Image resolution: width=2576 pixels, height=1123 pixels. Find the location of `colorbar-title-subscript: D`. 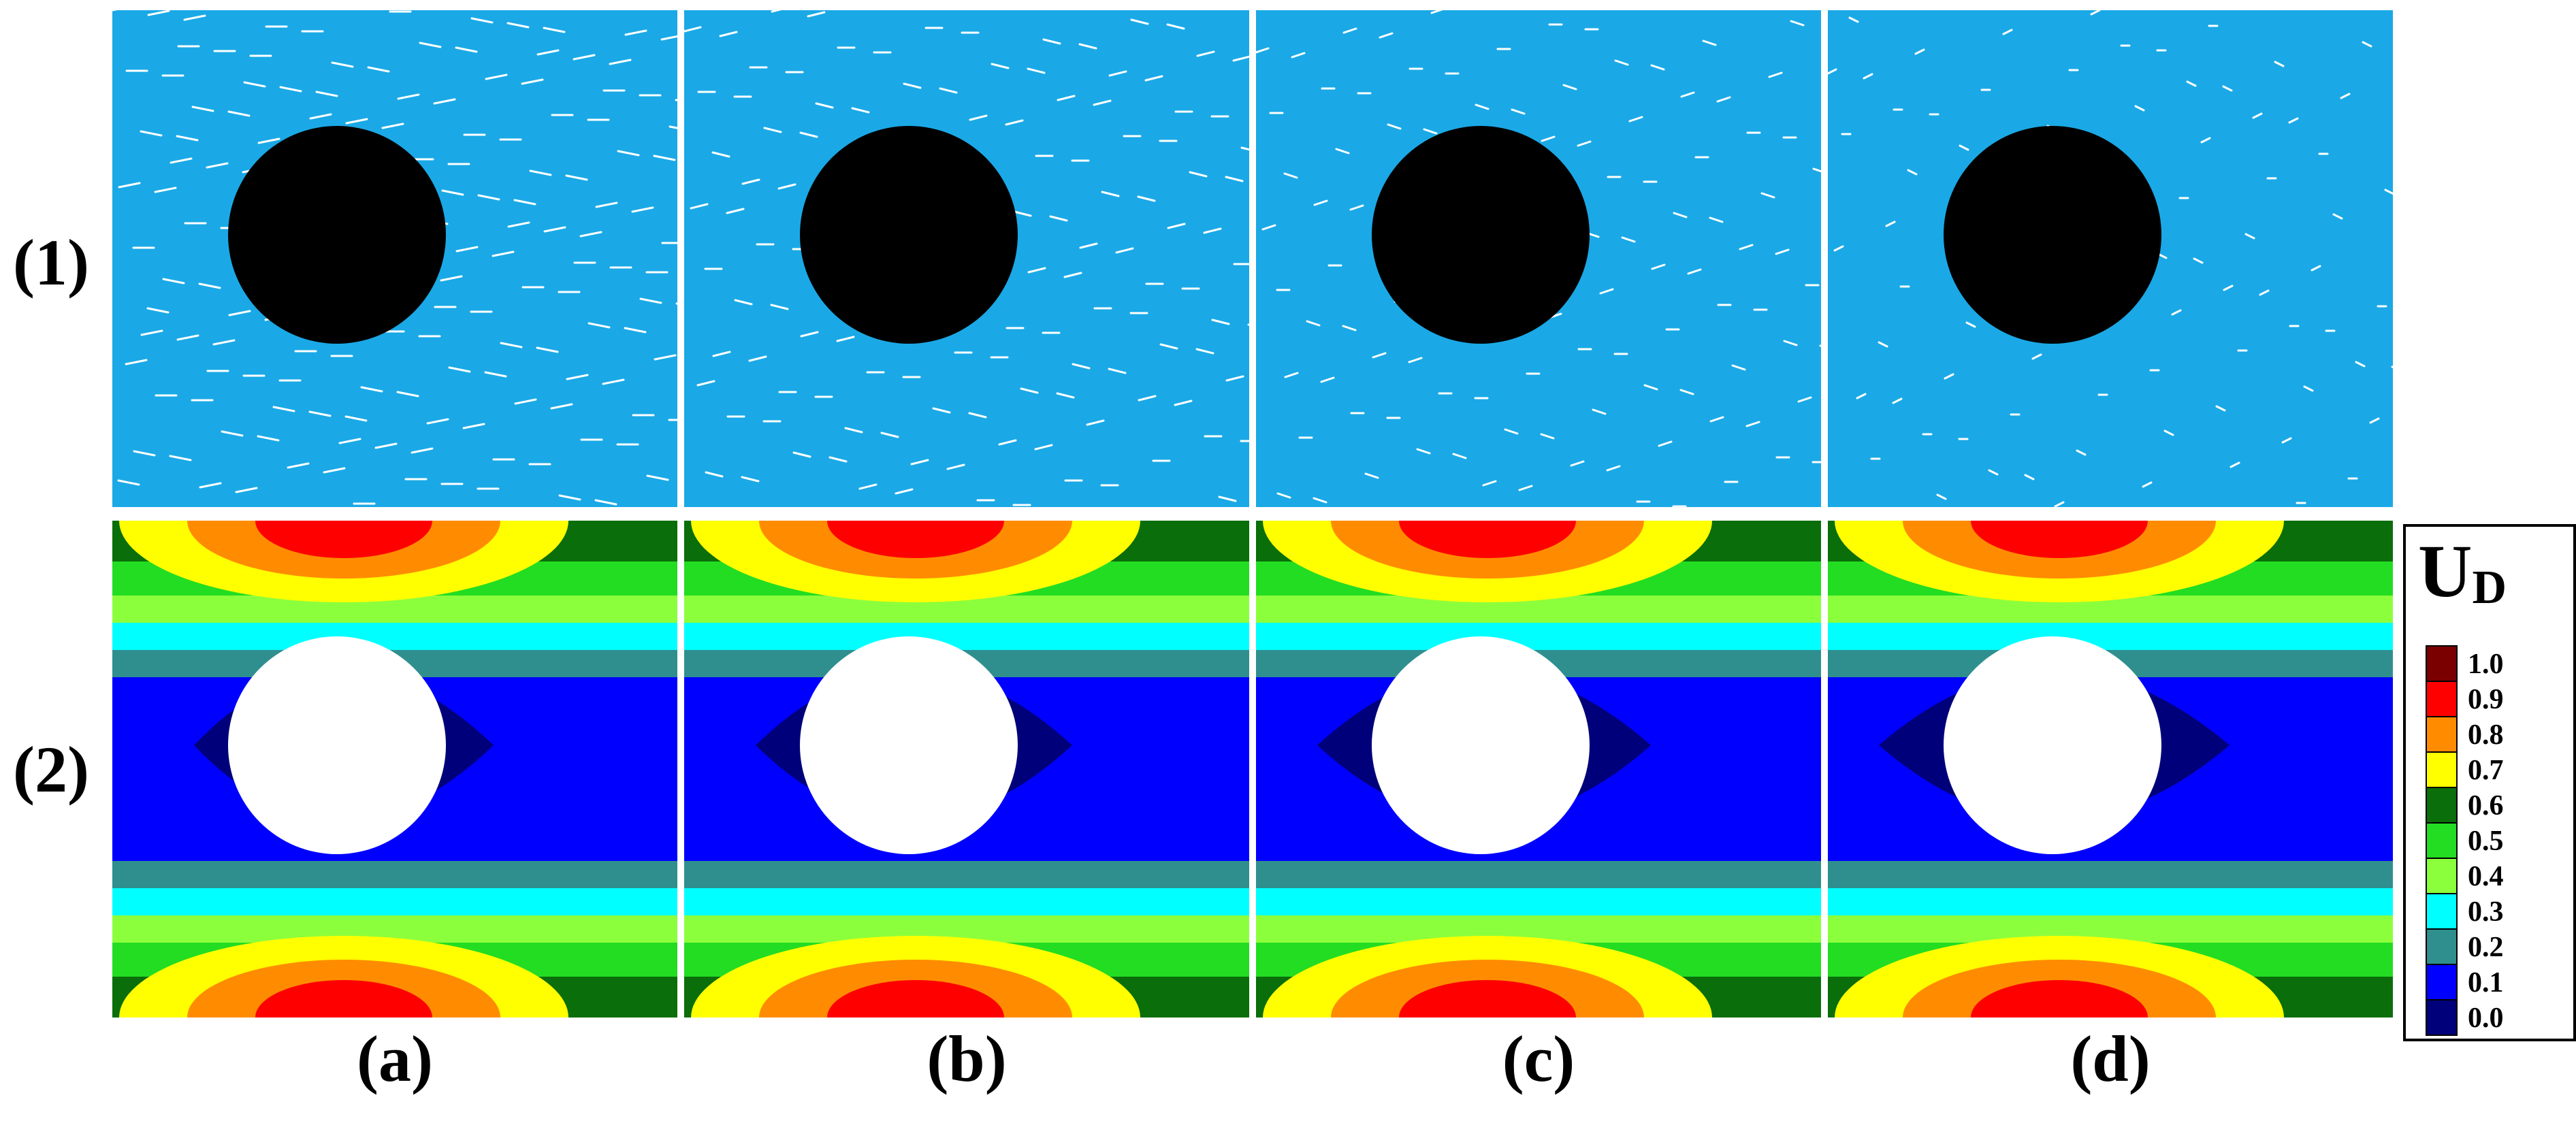

colorbar-title-subscript: D is located at coordinates (2490, 588).